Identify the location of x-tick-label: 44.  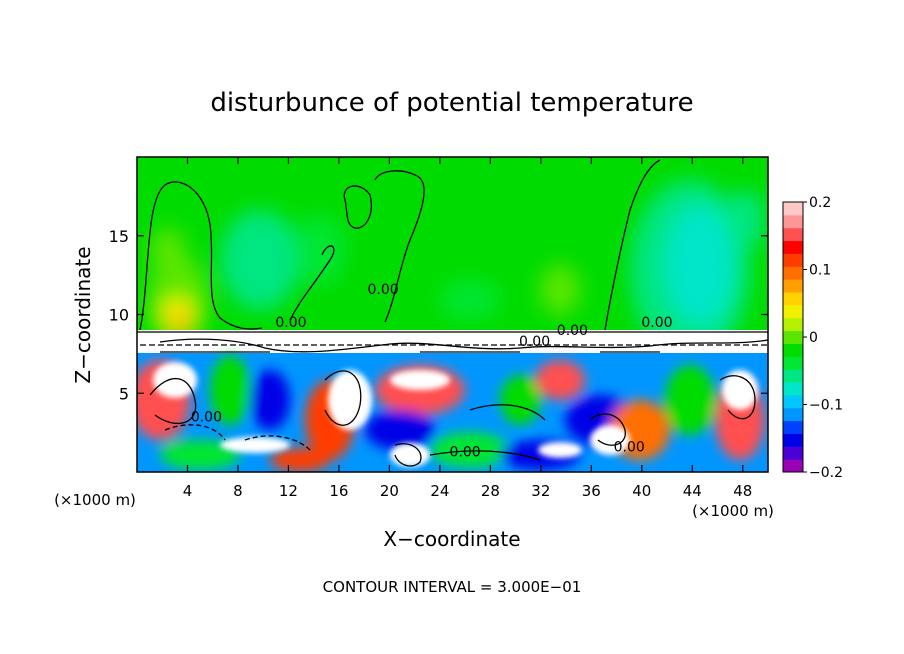
(692, 491).